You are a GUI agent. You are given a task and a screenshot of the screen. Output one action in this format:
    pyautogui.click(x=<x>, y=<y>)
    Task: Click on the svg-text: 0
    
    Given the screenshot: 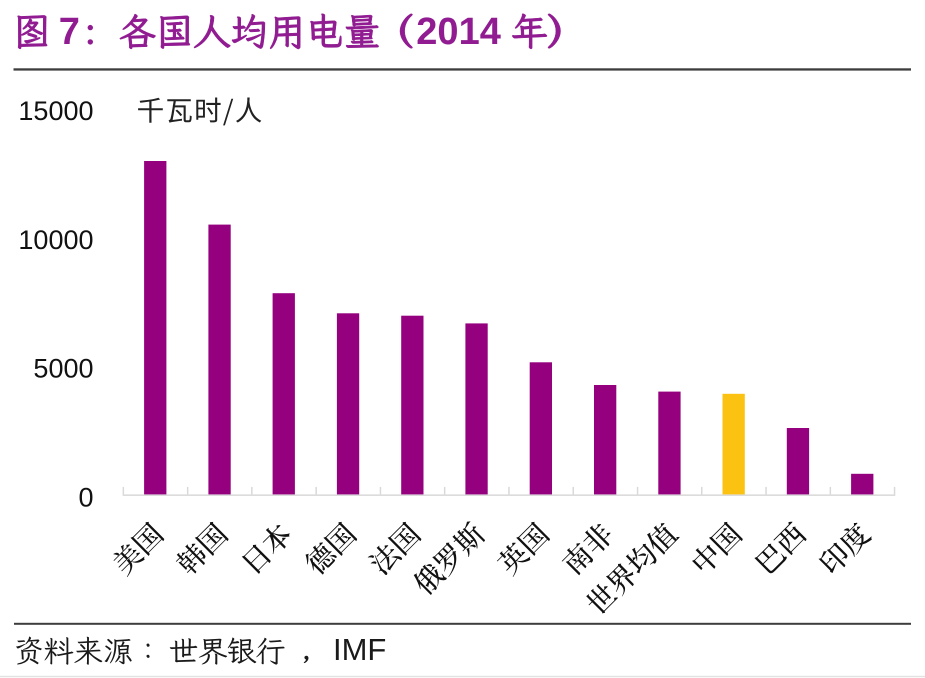 What is the action you would take?
    pyautogui.click(x=85, y=498)
    